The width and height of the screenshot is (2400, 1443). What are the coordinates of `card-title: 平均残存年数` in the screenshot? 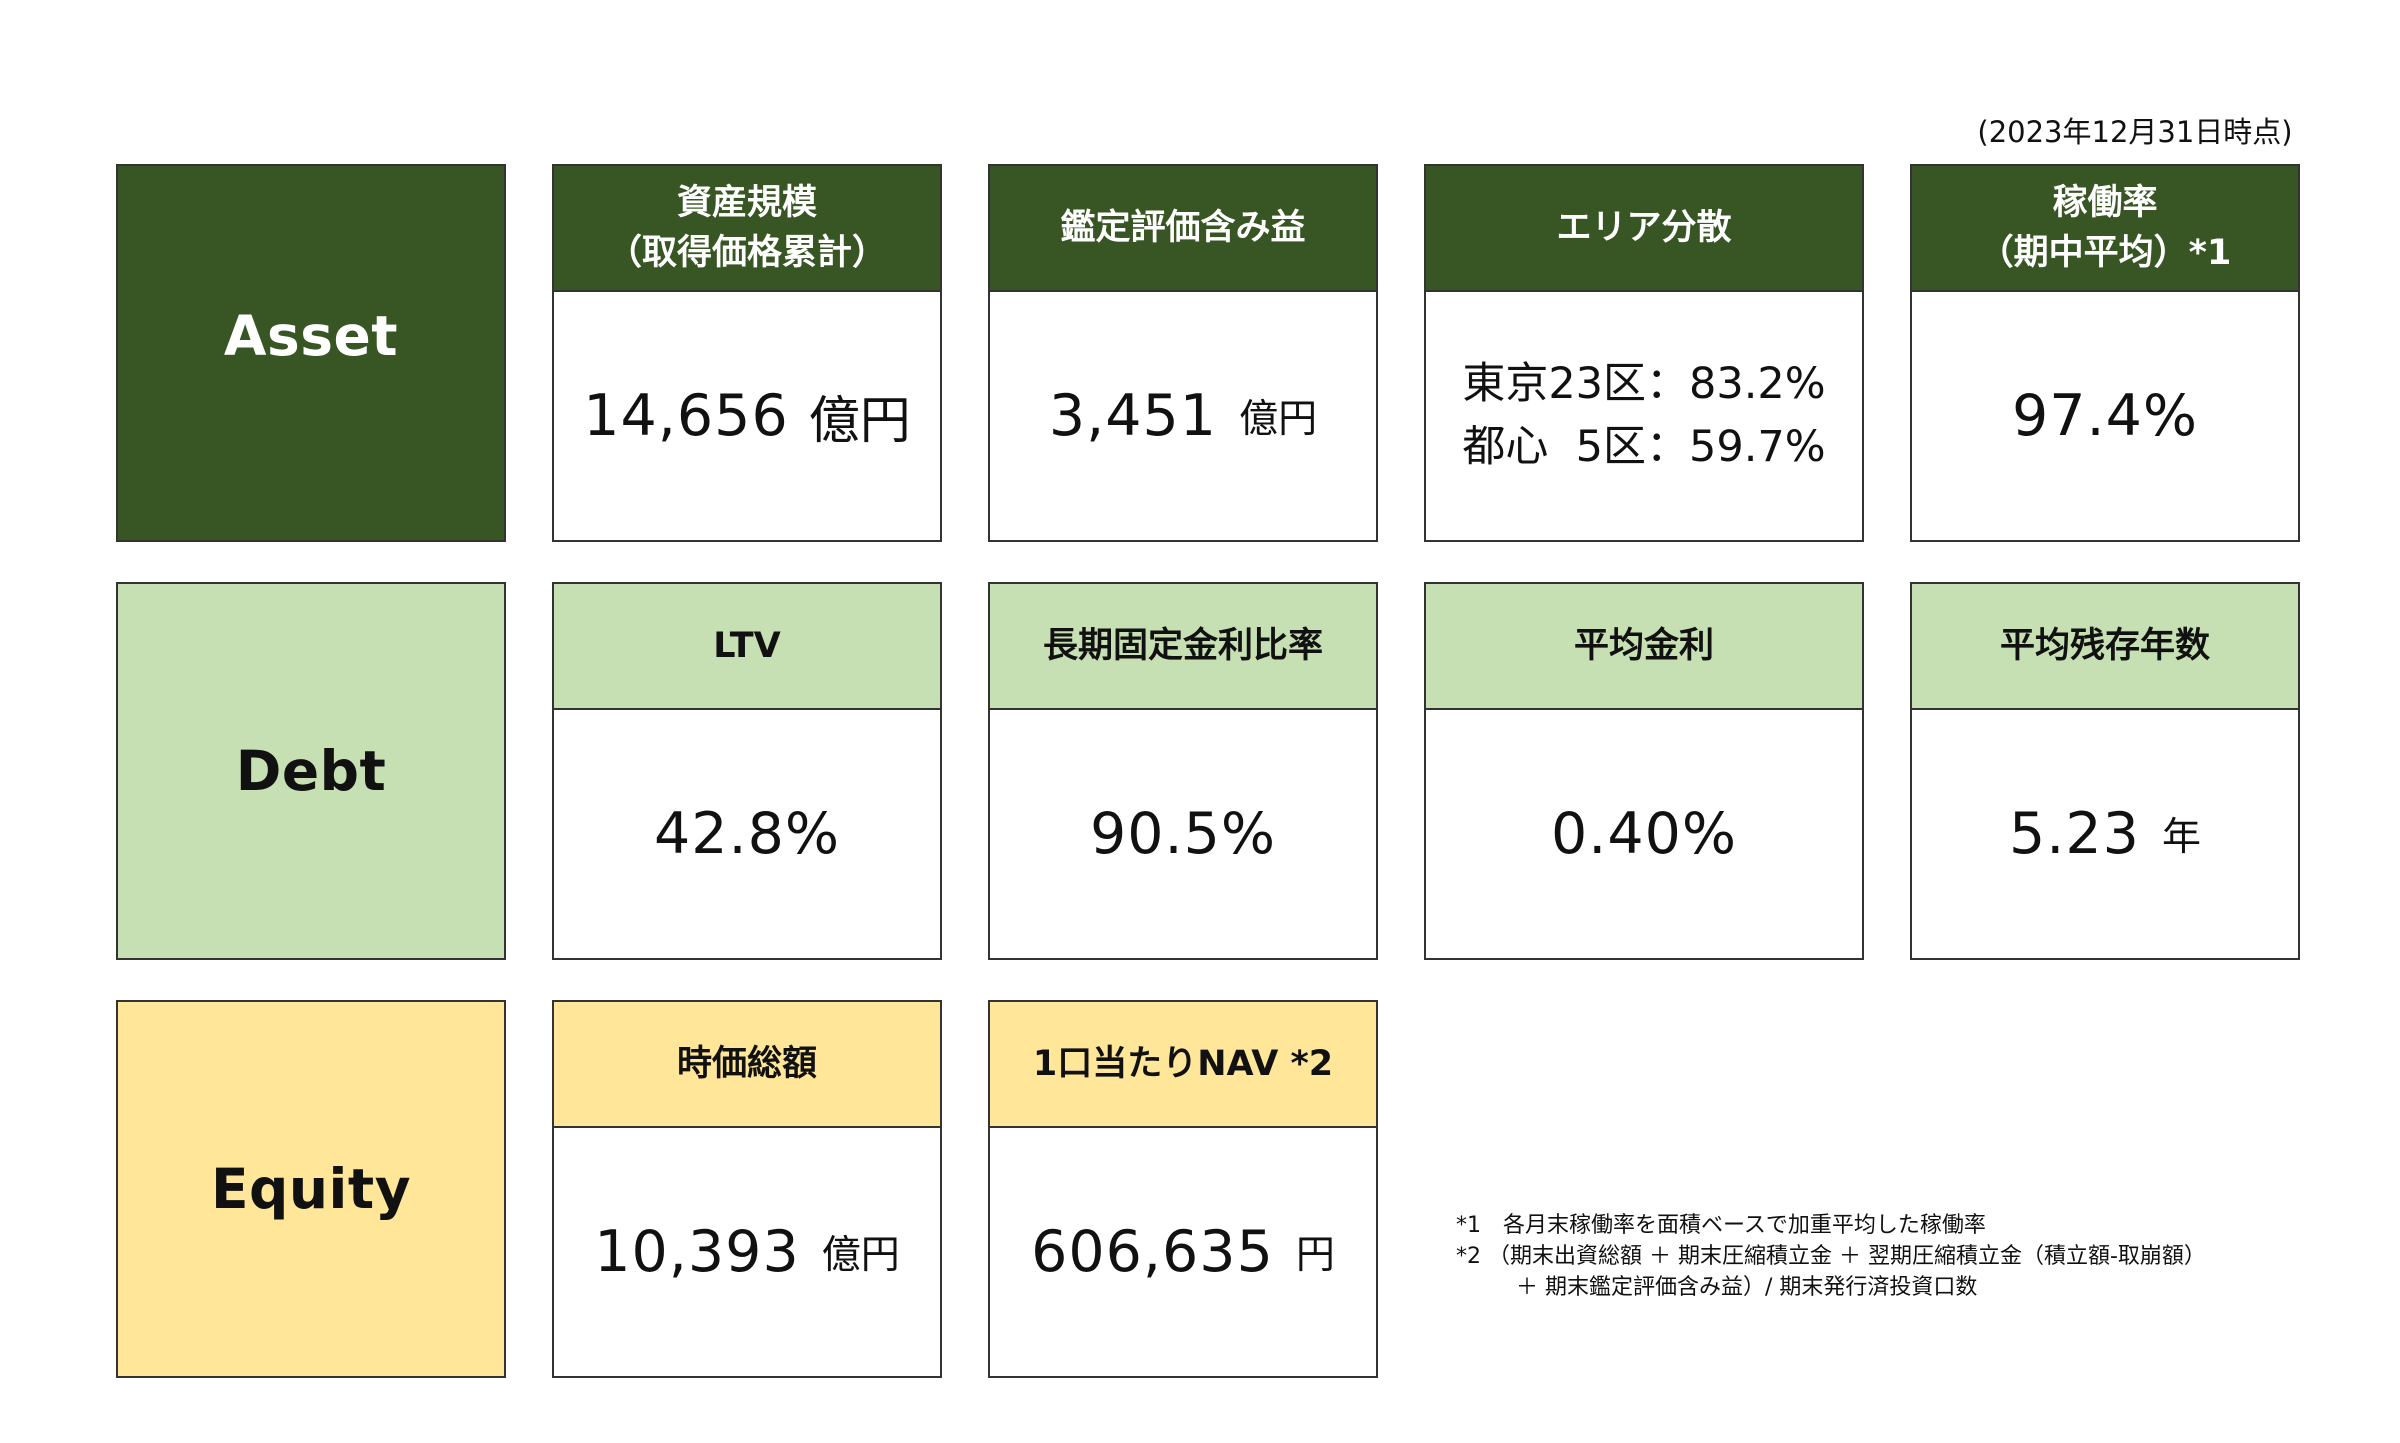 It's located at (2104, 646).